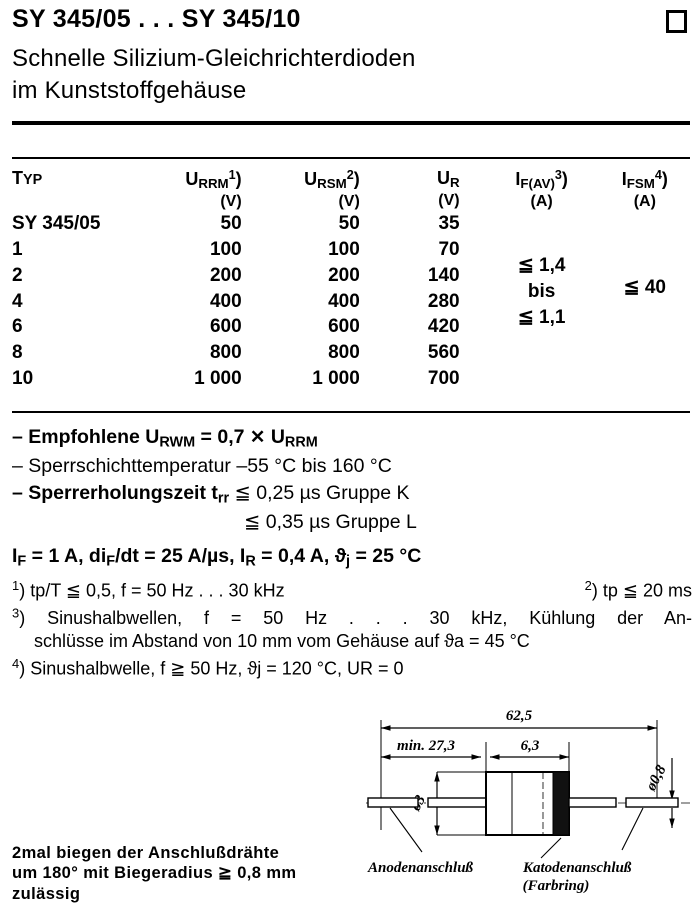 This screenshot has height=920, width=700. I want to click on cell-typ: 6, so click(17, 327).